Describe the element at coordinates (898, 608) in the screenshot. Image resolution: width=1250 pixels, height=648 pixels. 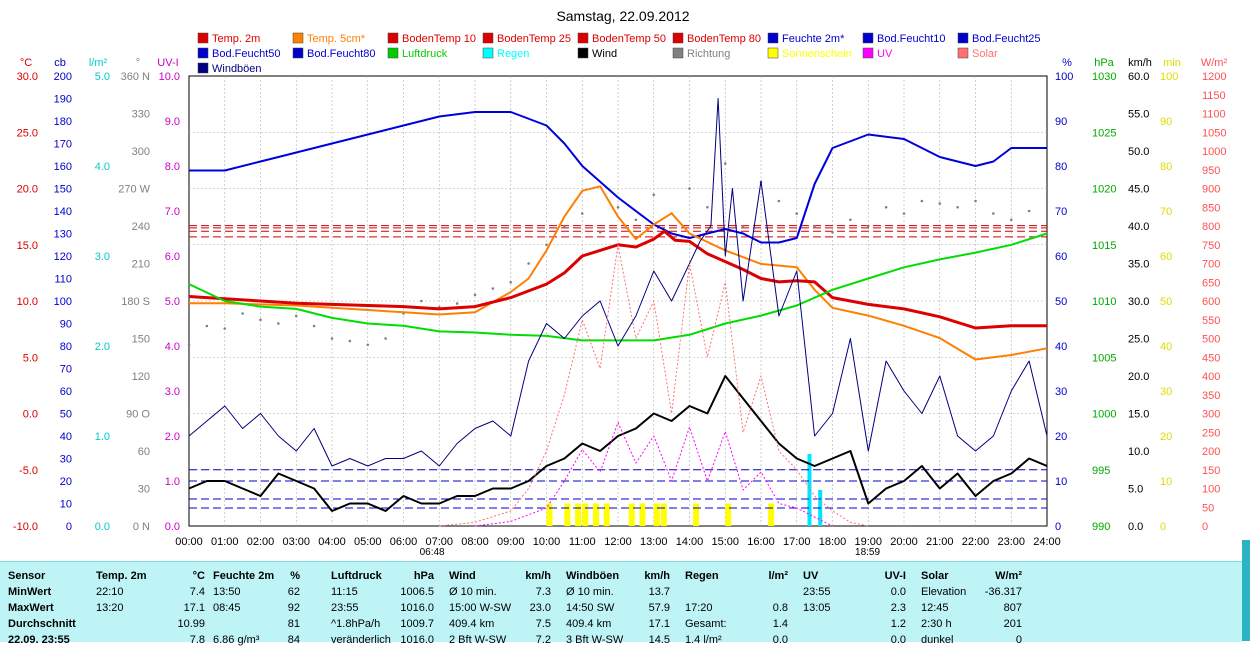
I see `table-cell: 2.3` at that location.